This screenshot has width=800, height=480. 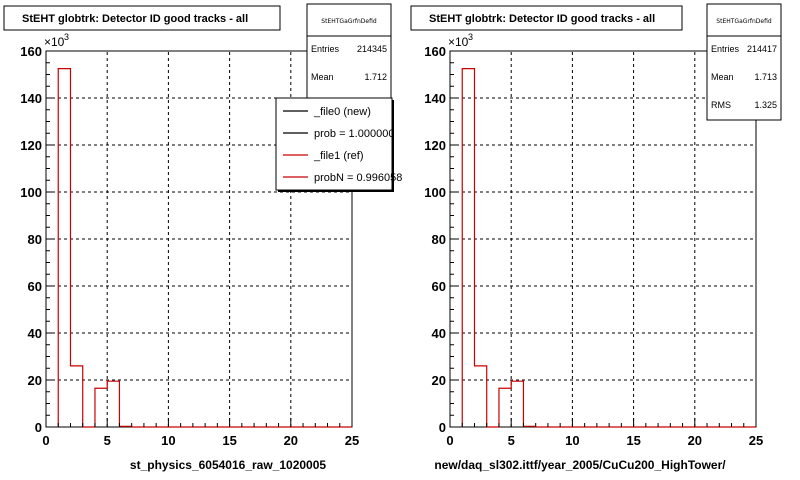 I want to click on stats-entries-value: 214345, so click(x=372, y=49).